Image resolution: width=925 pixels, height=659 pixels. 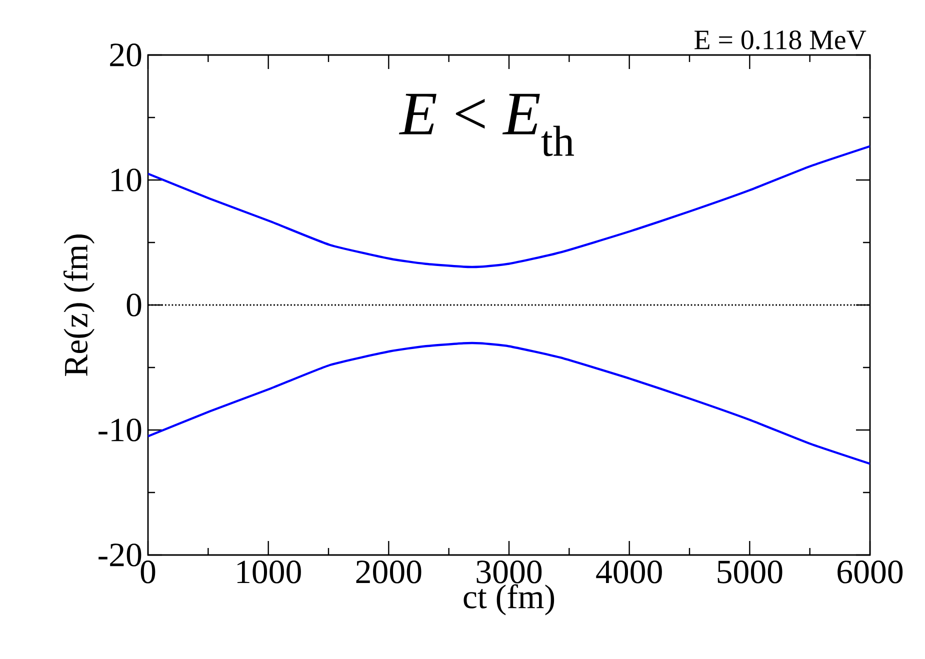 What do you see at coordinates (389, 572) in the screenshot?
I see `x-tick-label: 2000` at bounding box center [389, 572].